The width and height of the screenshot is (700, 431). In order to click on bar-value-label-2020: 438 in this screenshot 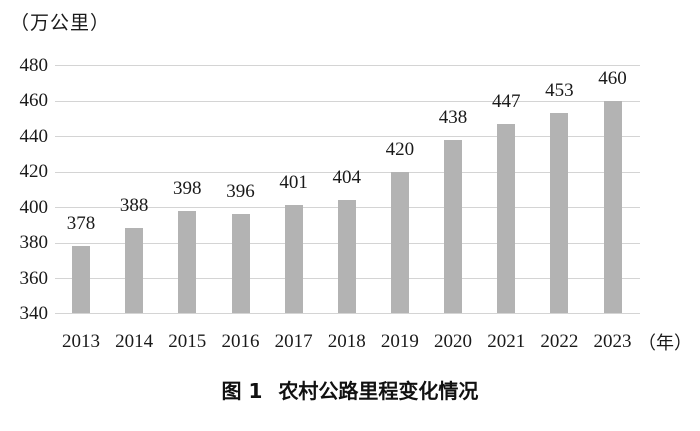, I will do `click(453, 117)`.